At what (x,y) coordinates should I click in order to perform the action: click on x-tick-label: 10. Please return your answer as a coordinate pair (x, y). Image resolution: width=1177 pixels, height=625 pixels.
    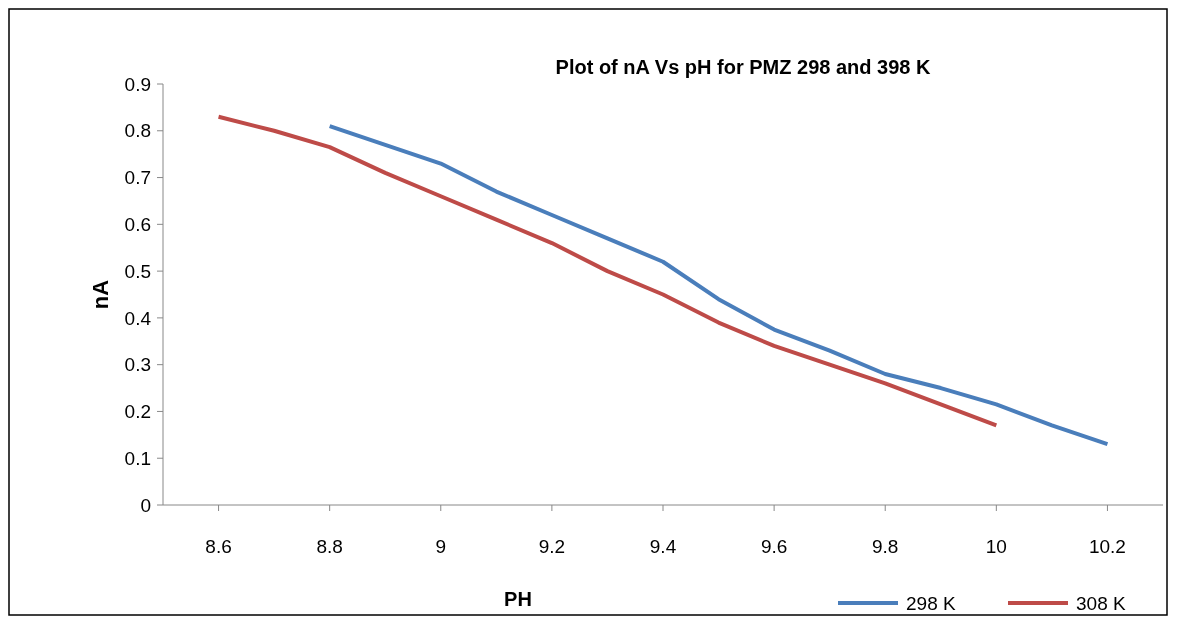
    Looking at the image, I should click on (996, 546).